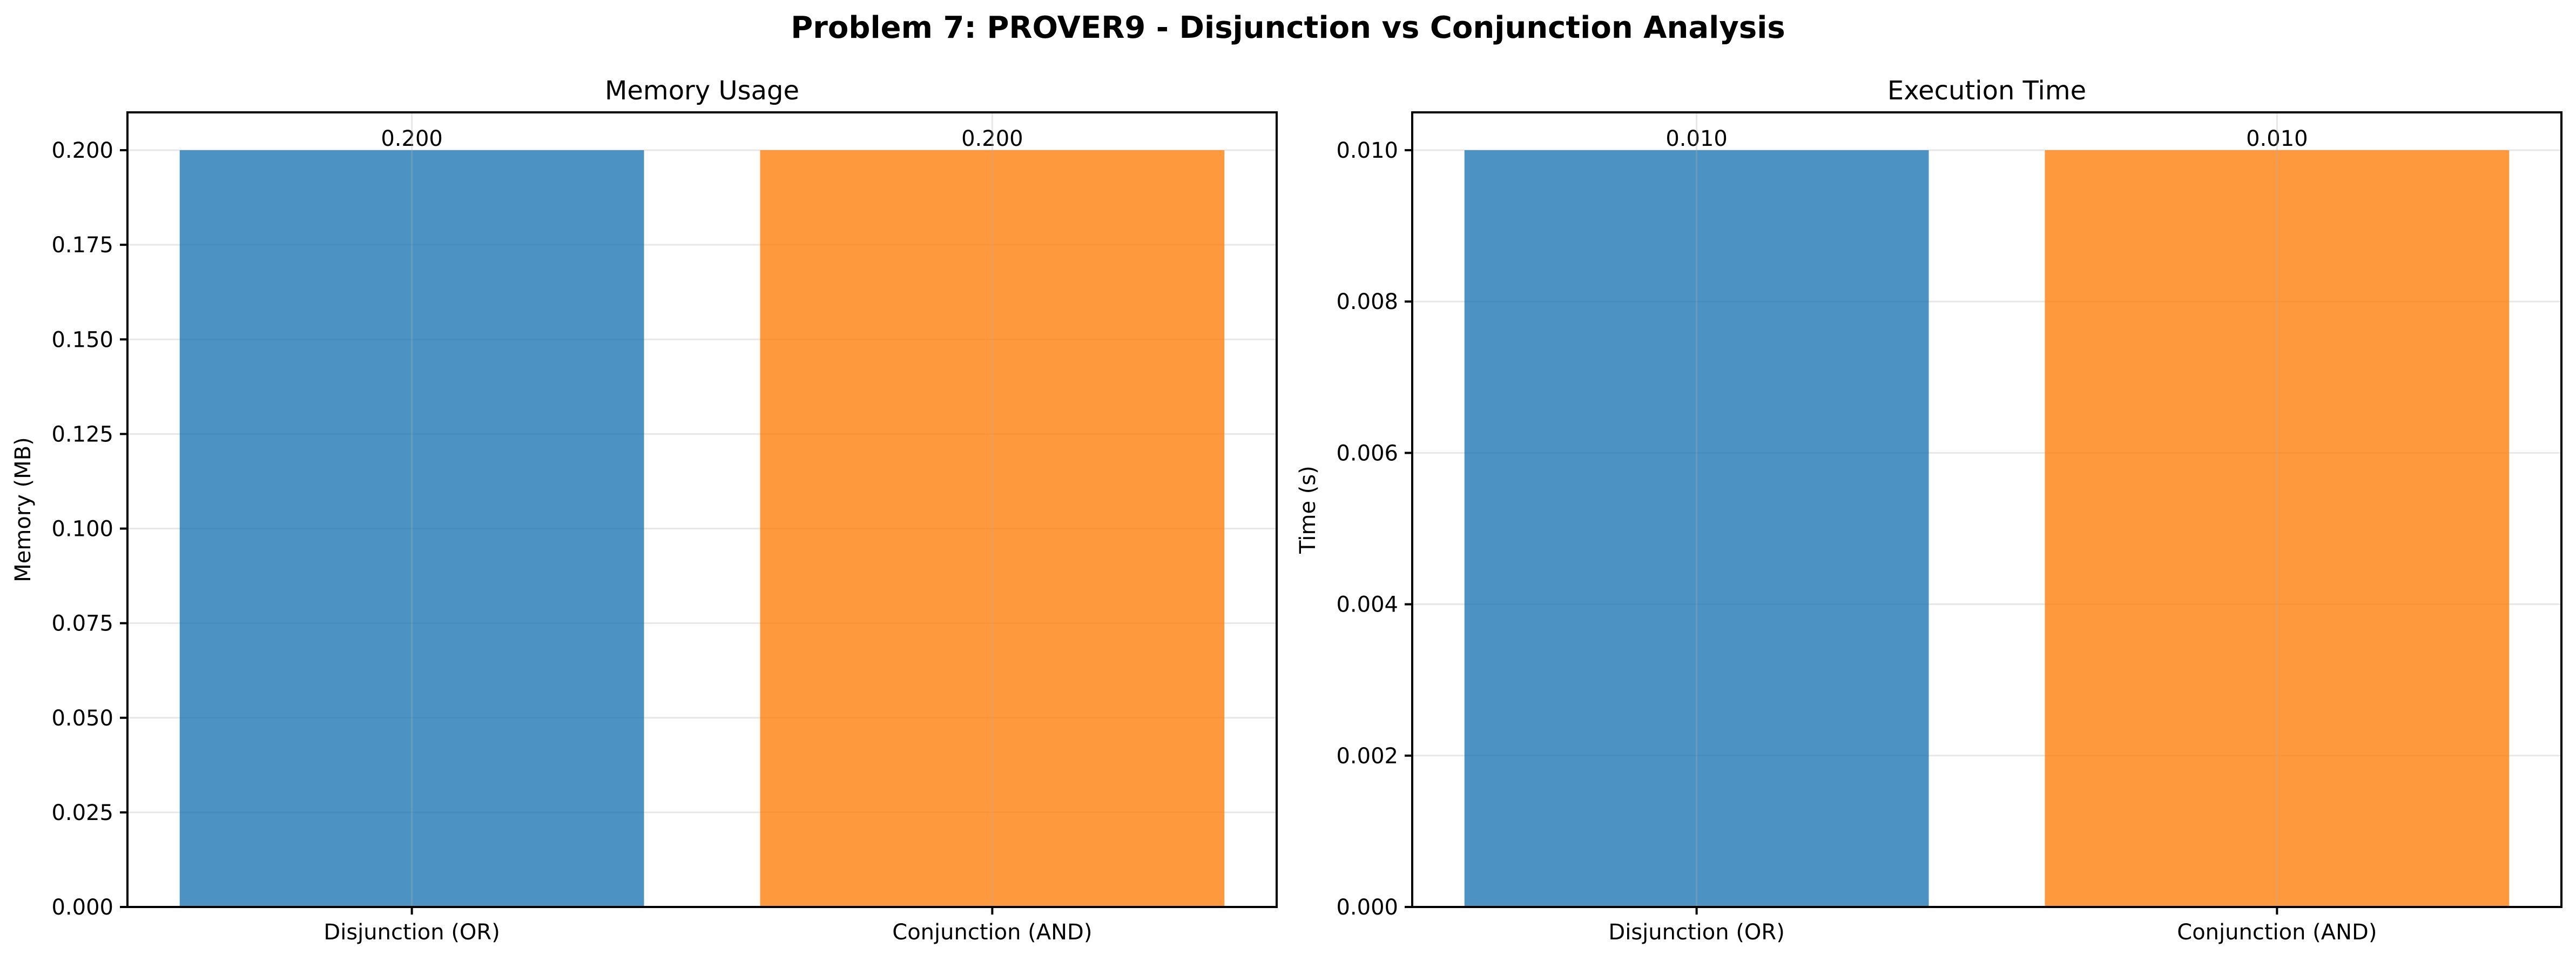 The width and height of the screenshot is (2576, 961). I want to click on memory-usage-xtick-label: Conjunction (AND), so click(992, 932).